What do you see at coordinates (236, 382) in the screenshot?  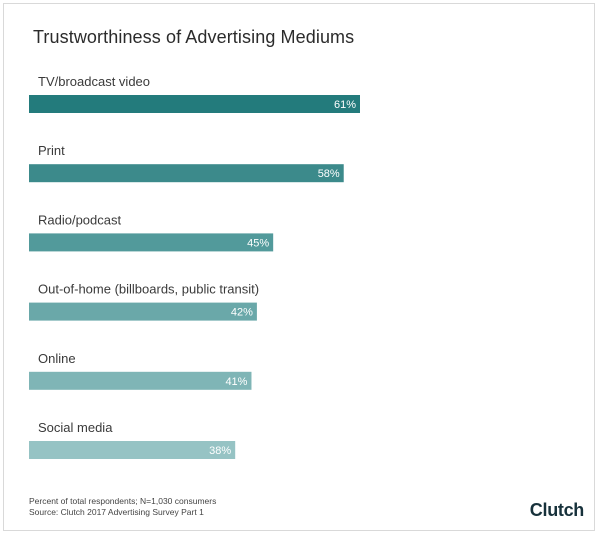 I see `value-label: 41%` at bounding box center [236, 382].